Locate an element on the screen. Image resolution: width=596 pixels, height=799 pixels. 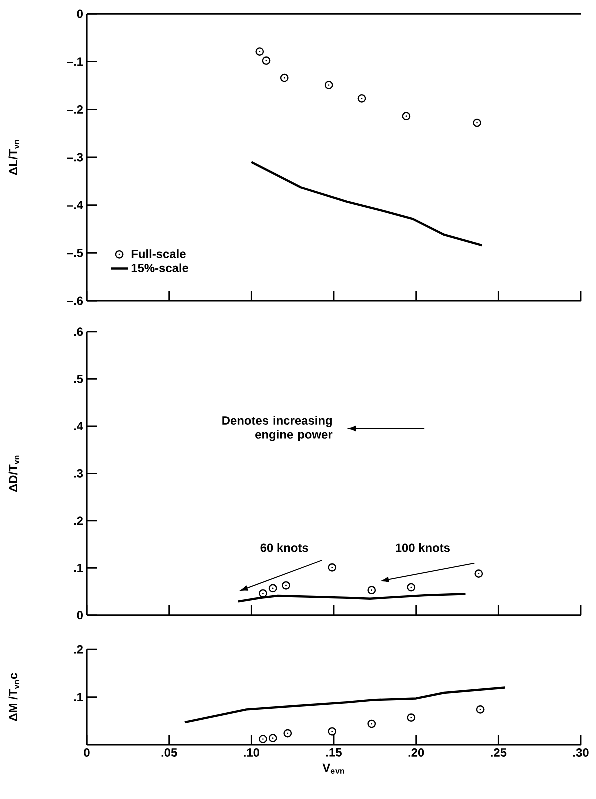
x-tick-label: .05 is located at coordinates (170, 752).